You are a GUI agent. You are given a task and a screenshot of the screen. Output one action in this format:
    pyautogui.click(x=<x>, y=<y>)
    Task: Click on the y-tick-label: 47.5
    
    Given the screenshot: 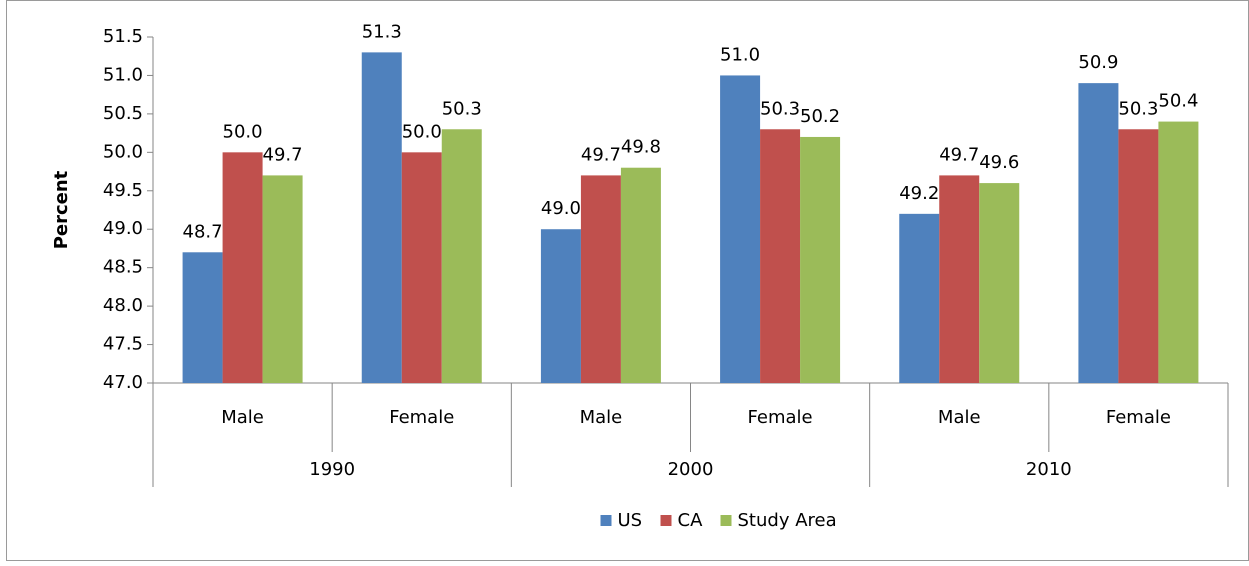 What is the action you would take?
    pyautogui.click(x=123, y=344)
    